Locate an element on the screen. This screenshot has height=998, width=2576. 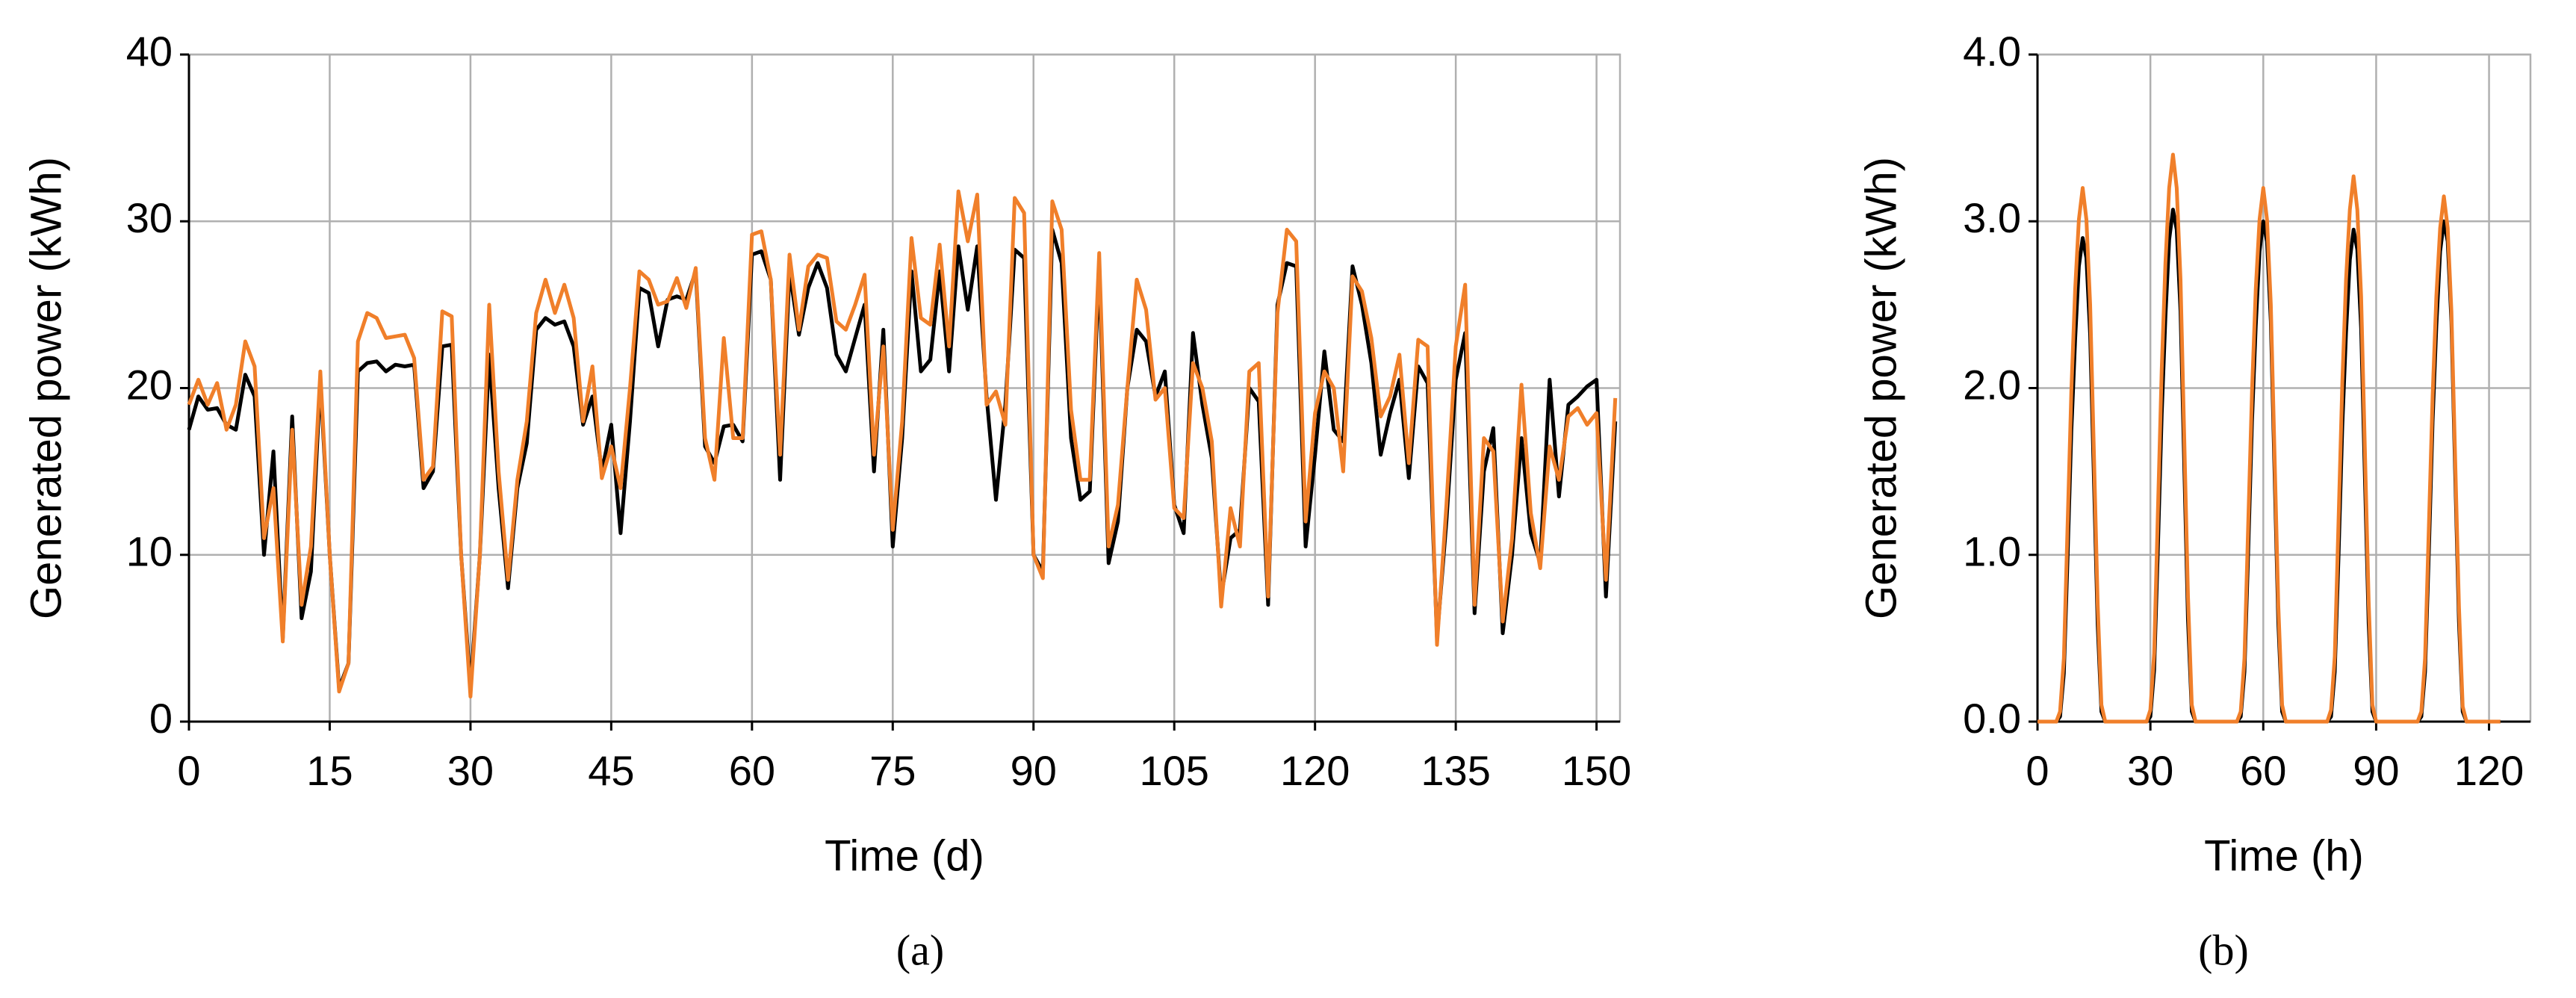
x-tick-label: 15 is located at coordinates (330, 770).